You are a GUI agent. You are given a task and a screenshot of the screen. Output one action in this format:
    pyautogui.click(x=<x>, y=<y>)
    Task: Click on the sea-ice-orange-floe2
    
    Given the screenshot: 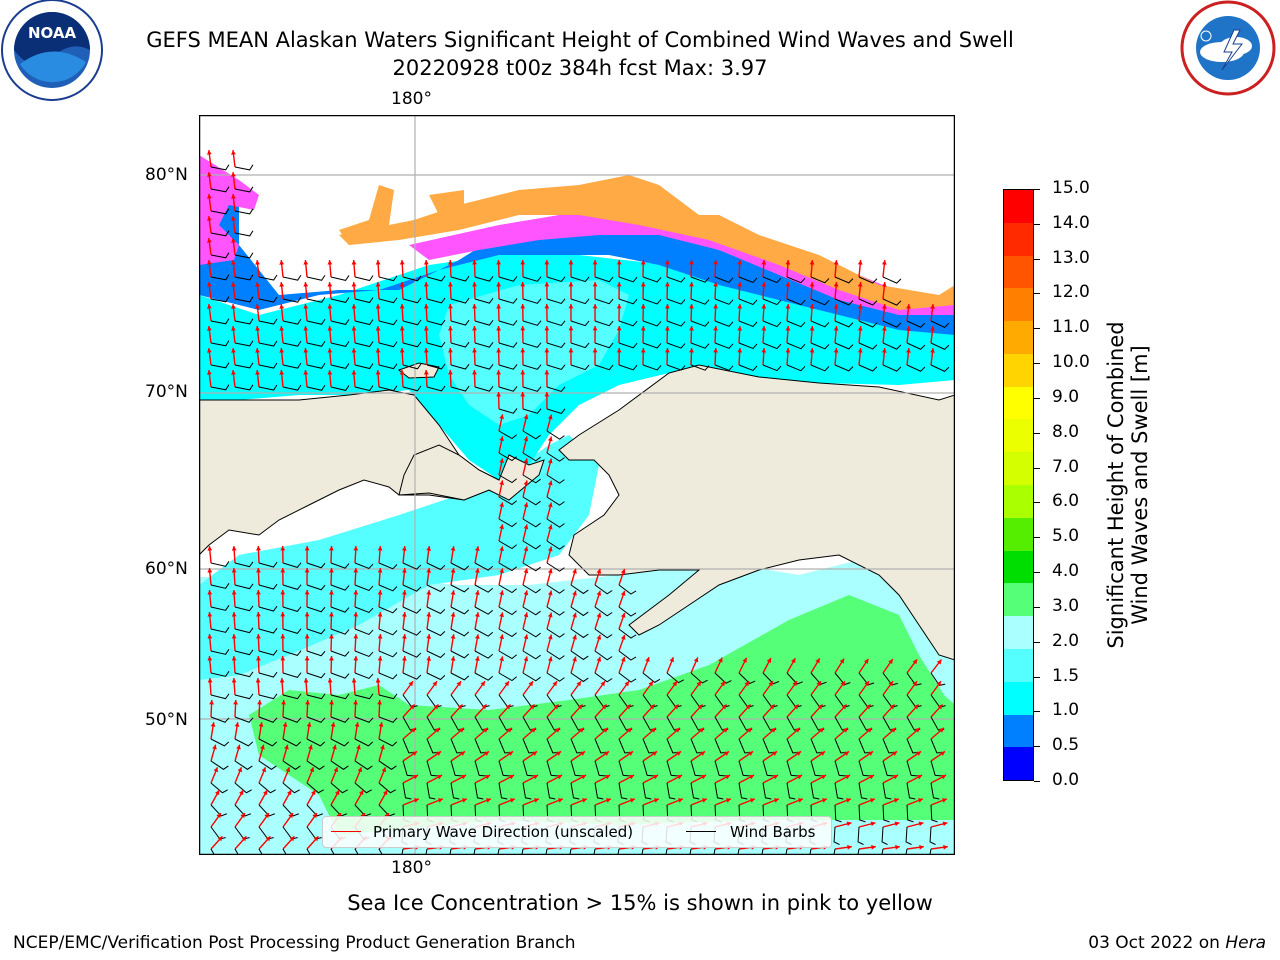 What is the action you would take?
    pyautogui.click(x=446, y=202)
    